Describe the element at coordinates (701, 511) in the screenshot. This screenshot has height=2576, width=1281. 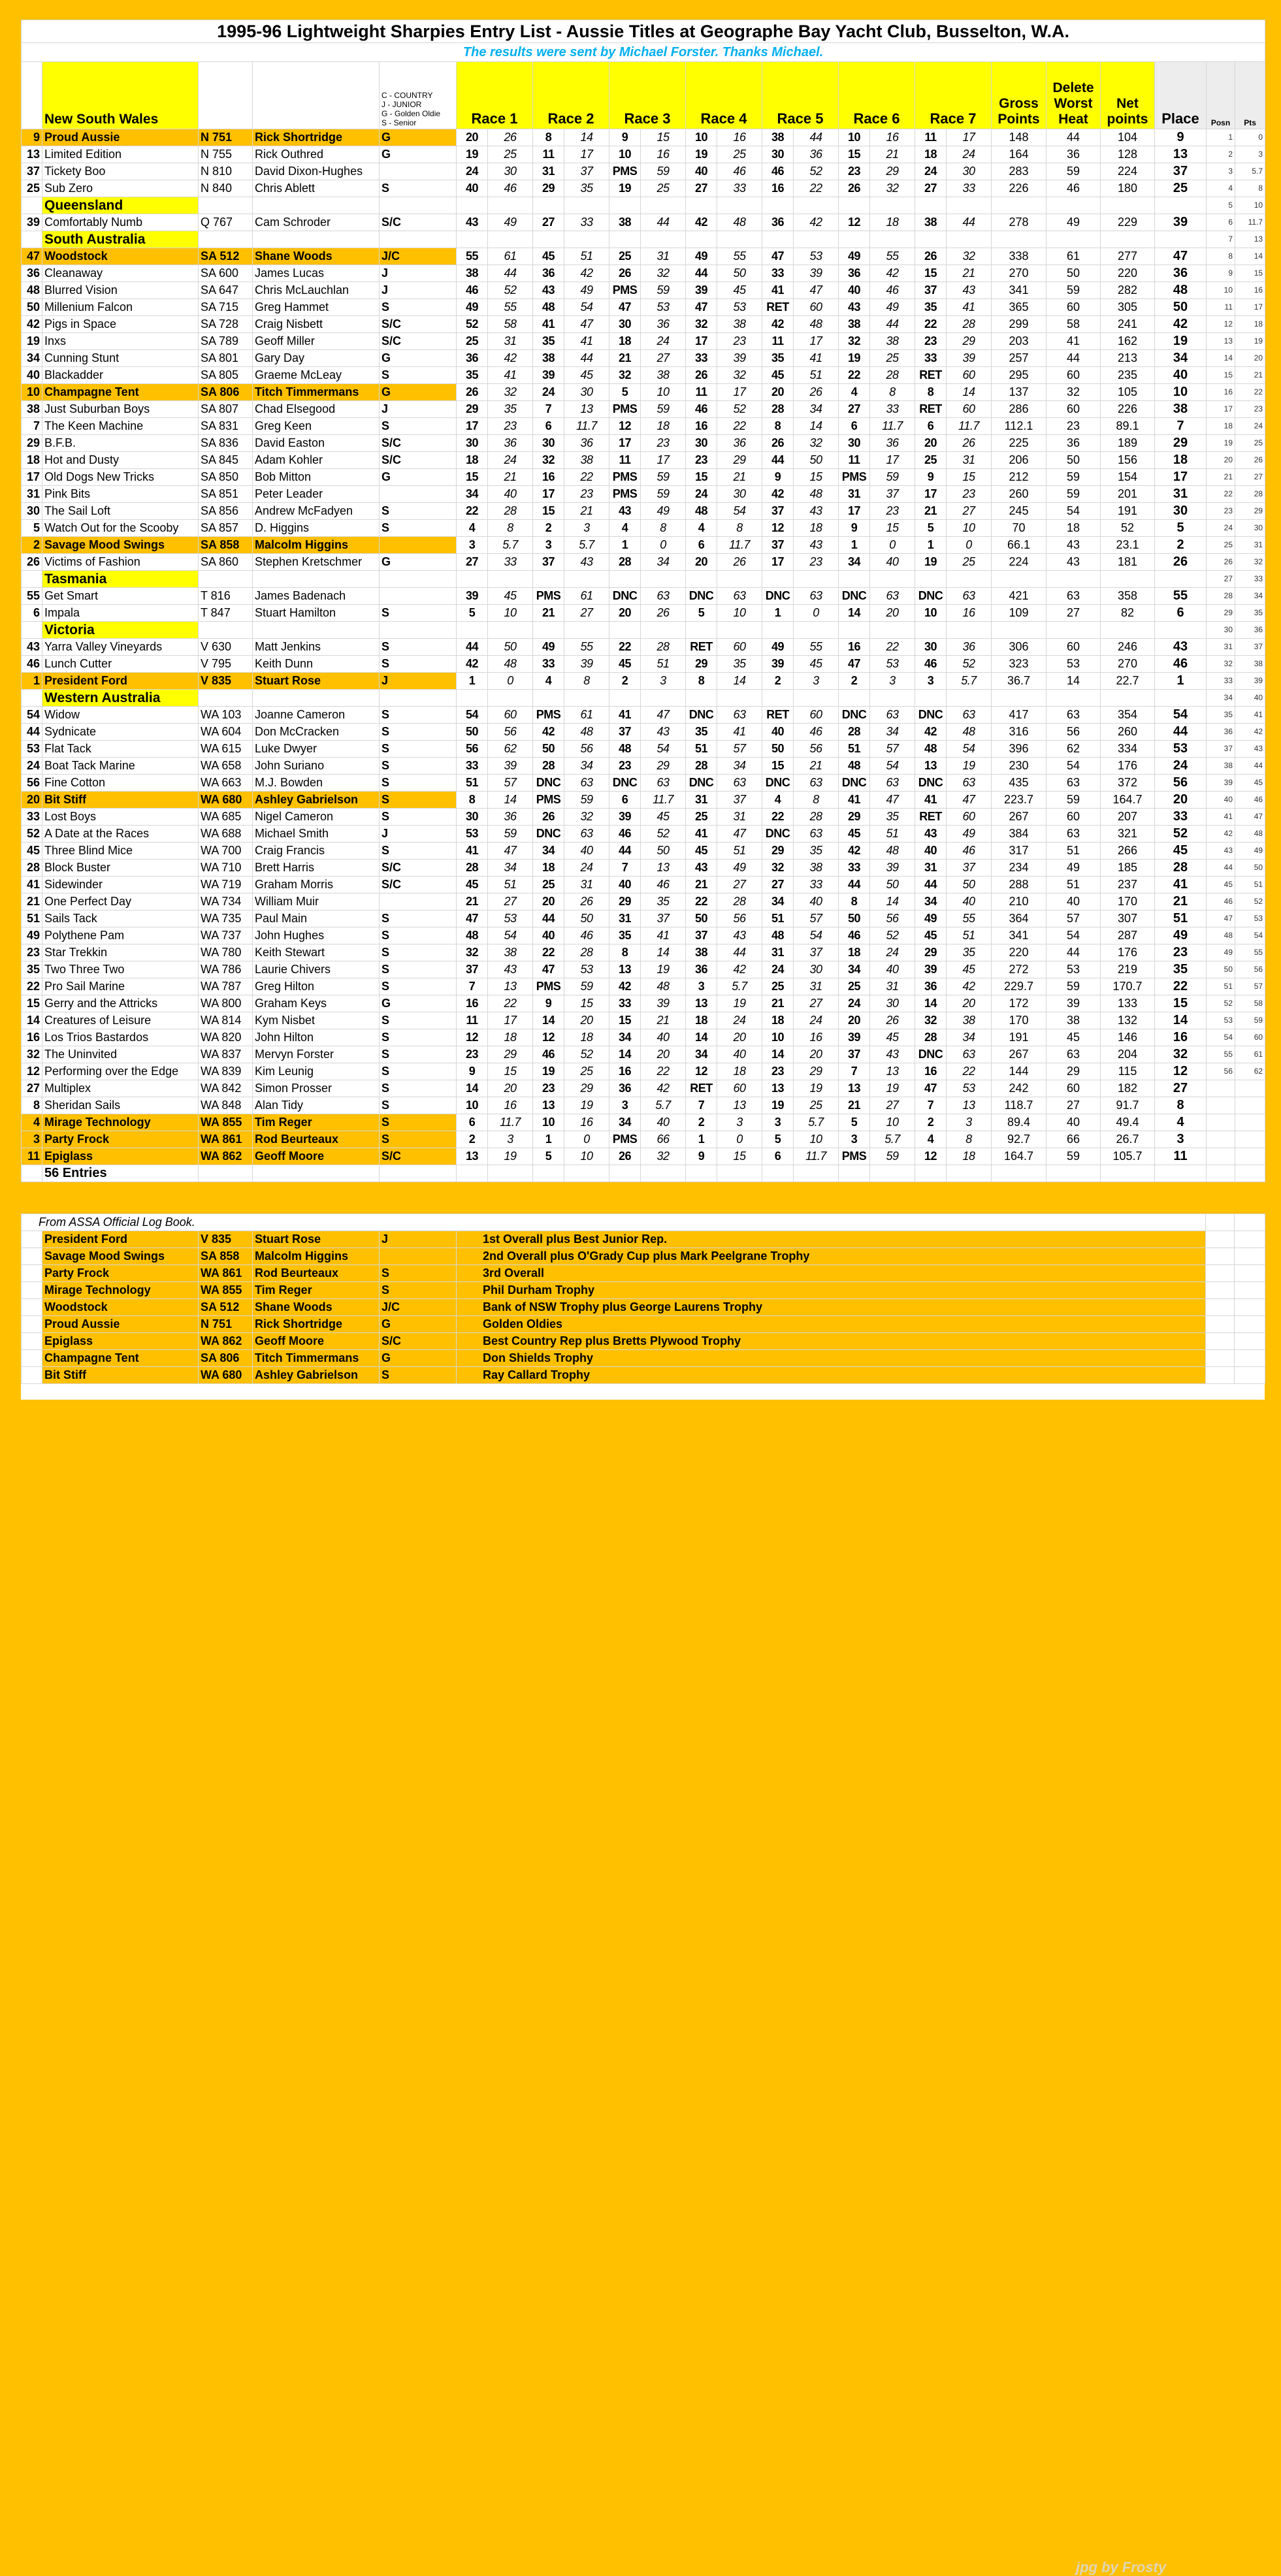
I see `race-4-place-cell: 48` at that location.